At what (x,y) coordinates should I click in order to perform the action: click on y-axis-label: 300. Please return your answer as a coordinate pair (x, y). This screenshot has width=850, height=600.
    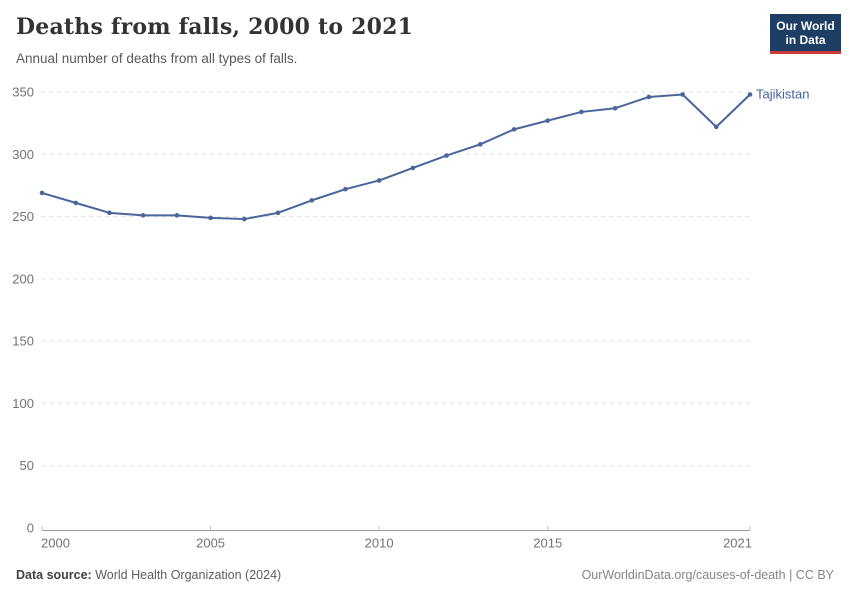
    Looking at the image, I should click on (23, 154).